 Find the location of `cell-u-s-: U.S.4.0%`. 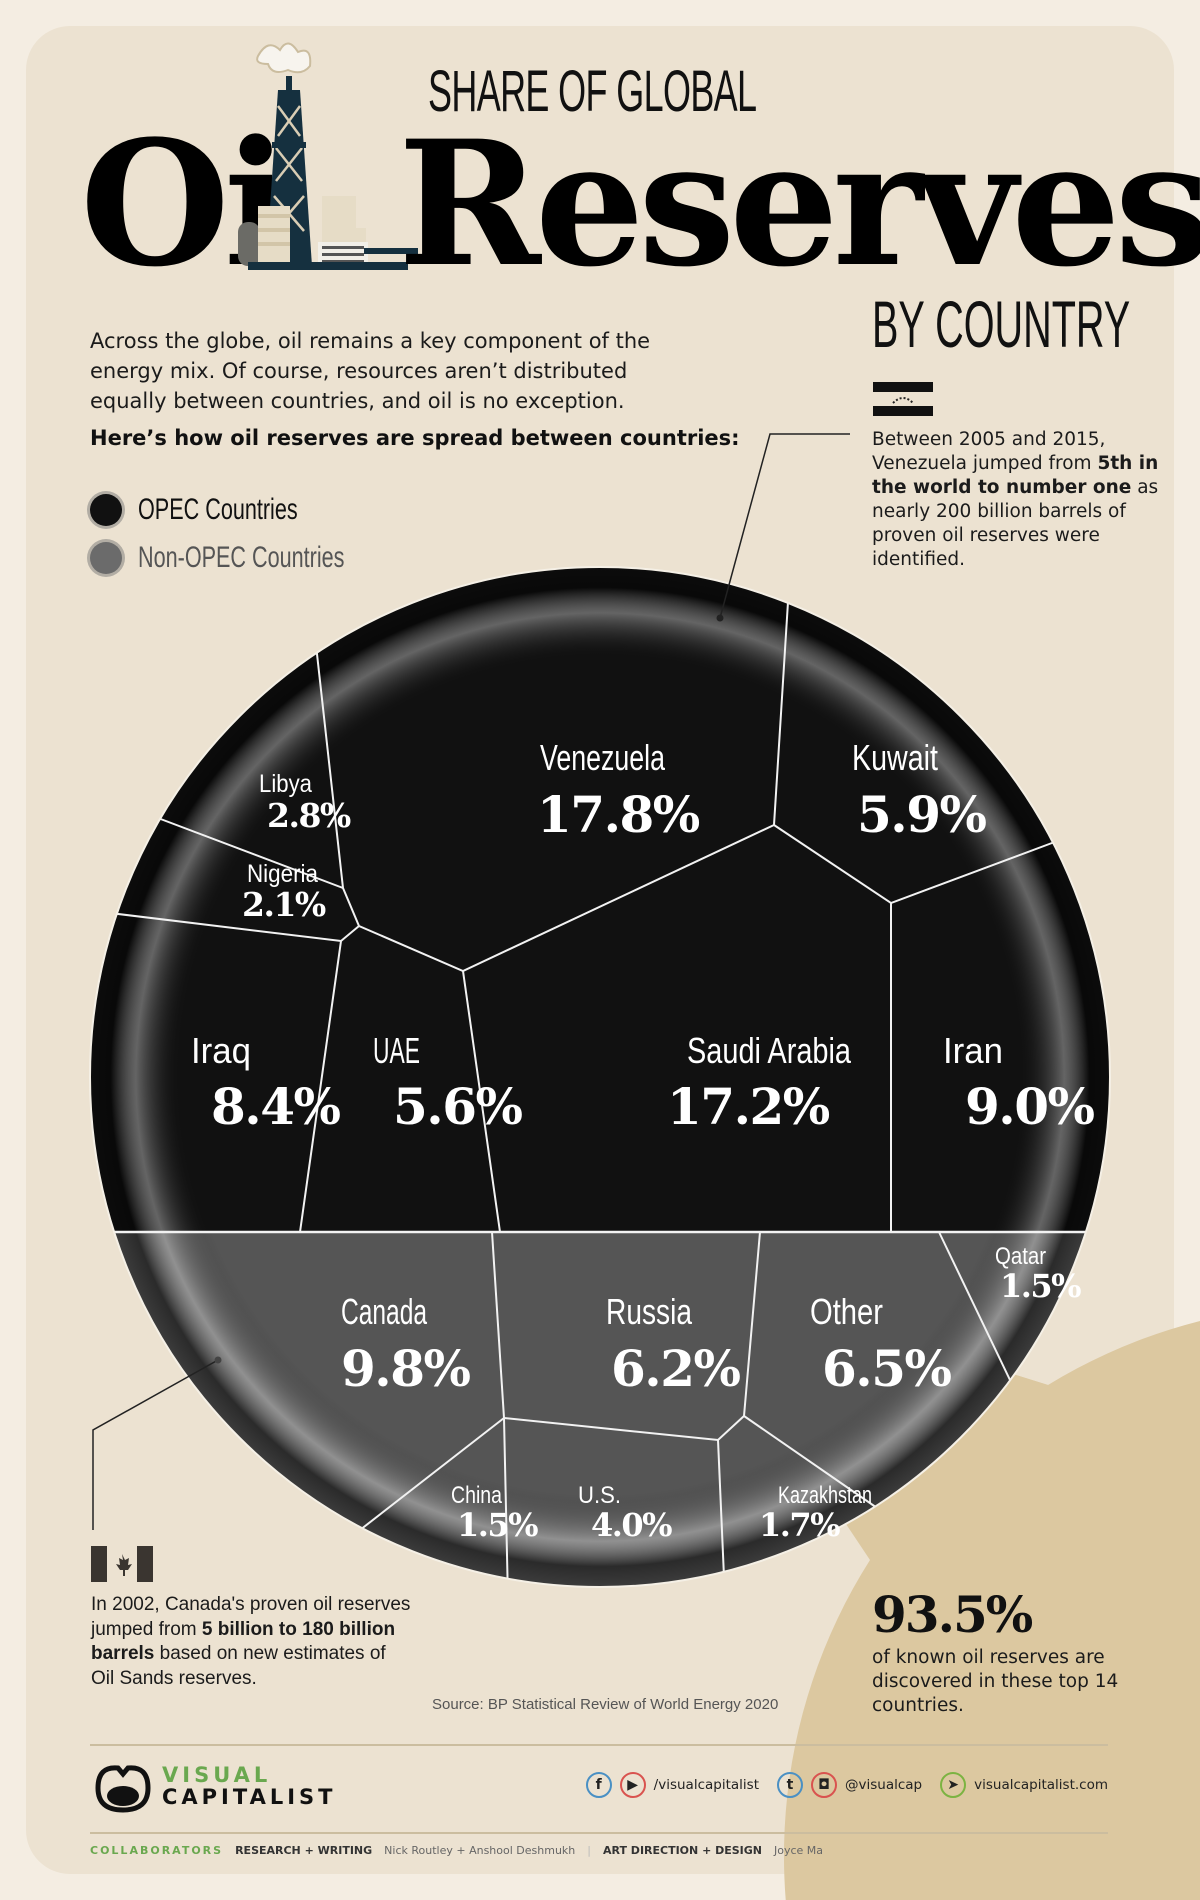

cell-u-s-: U.S.4.0% is located at coordinates (626, 1513).